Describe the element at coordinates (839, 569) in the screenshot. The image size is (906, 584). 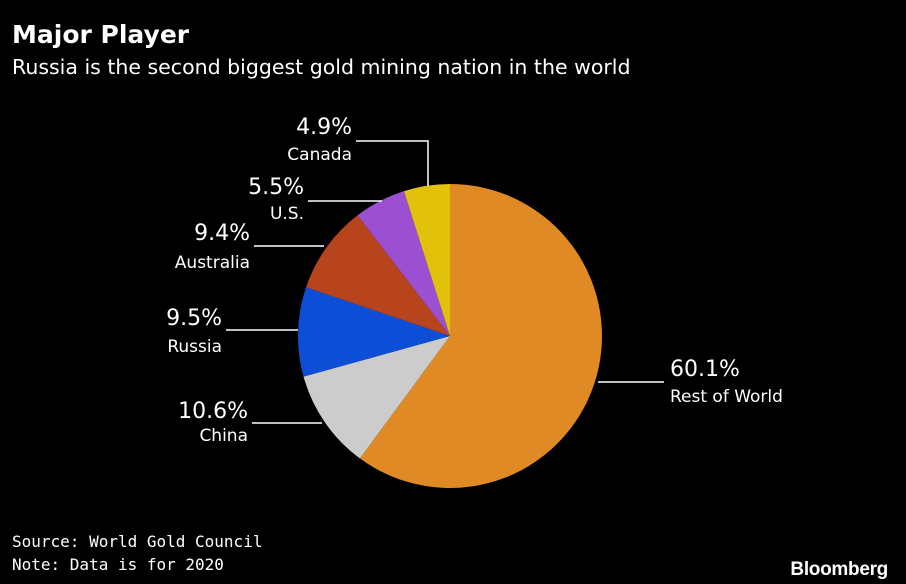
I see `bloomberg-logo: Bloomberg` at that location.